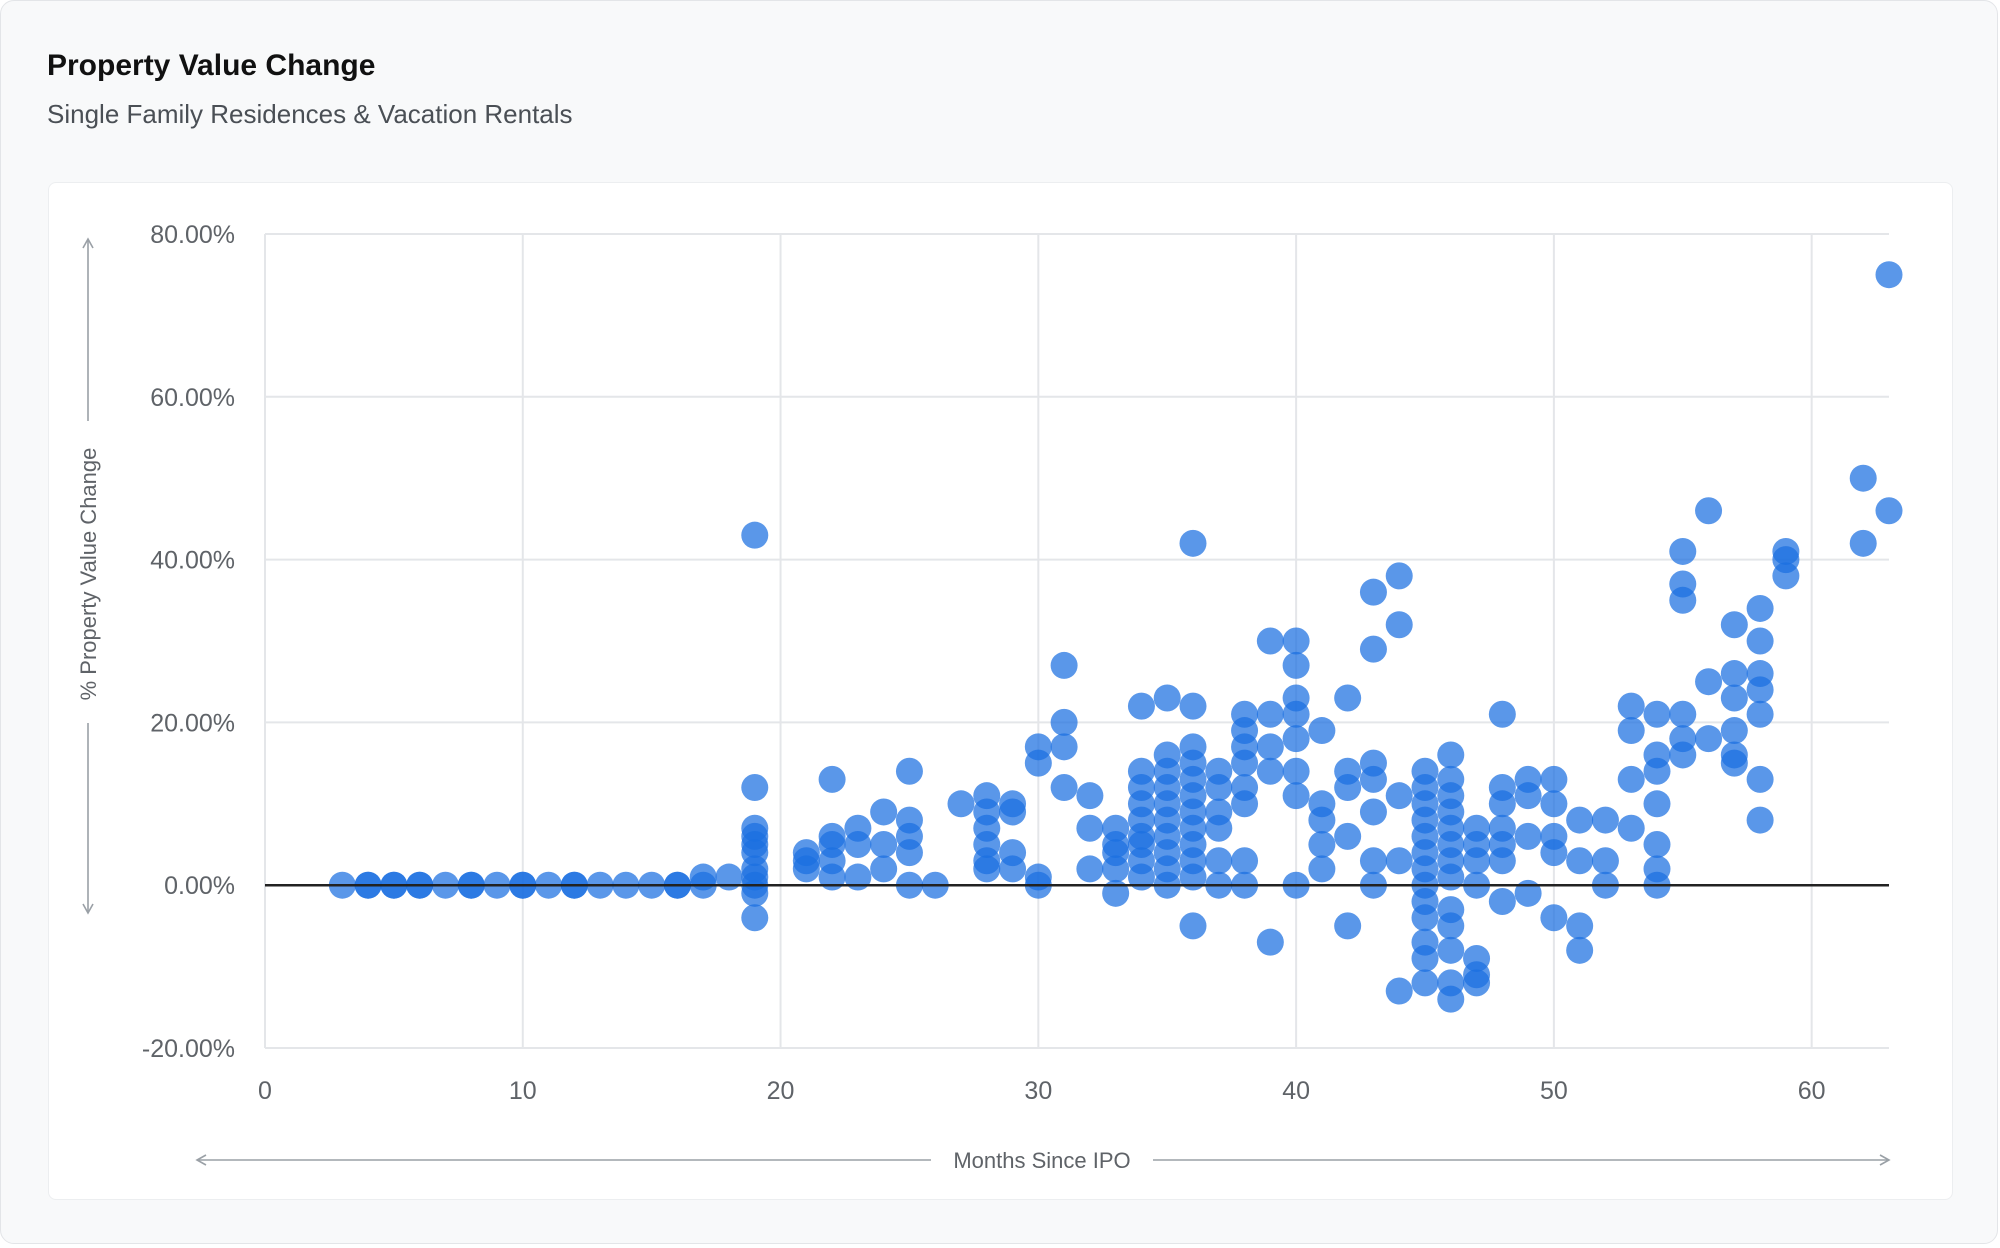 The width and height of the screenshot is (2000, 1248). I want to click on x-tick-label: 10, so click(523, 1091).